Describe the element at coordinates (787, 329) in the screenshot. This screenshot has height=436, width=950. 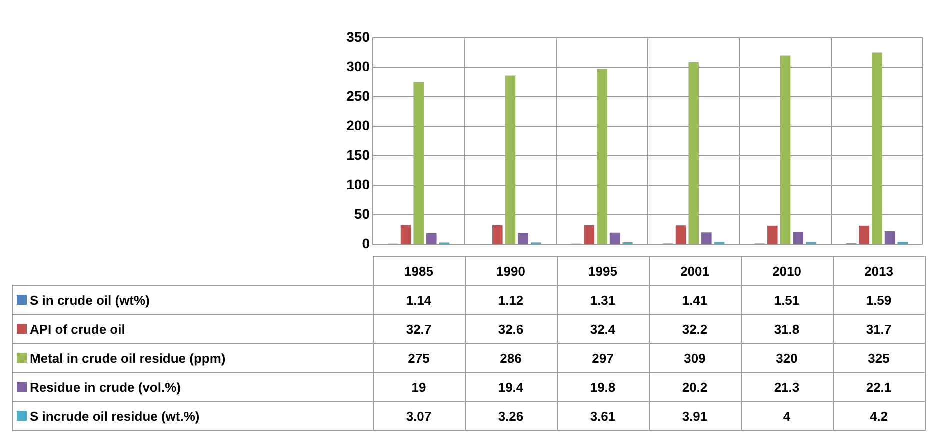
I see `data-label: 31.8` at that location.